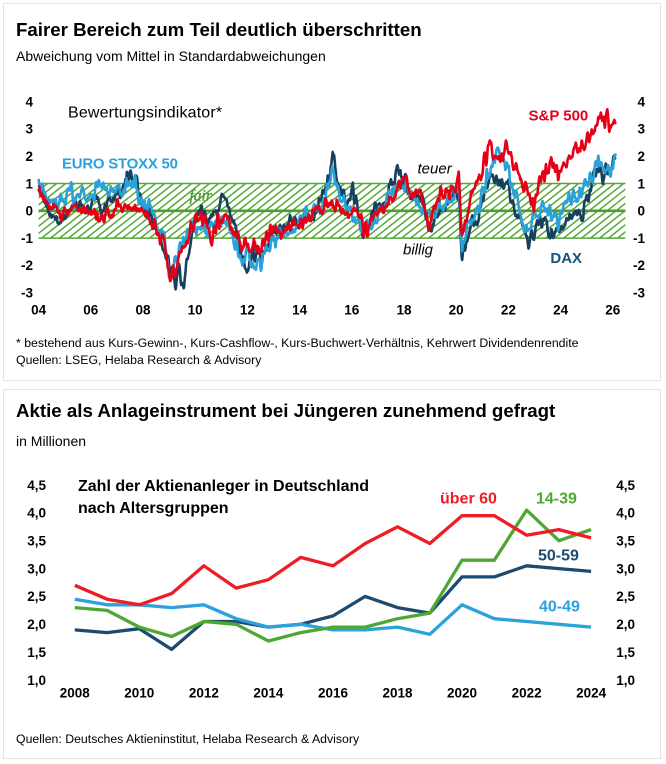 The width and height of the screenshot is (666, 764). I want to click on svg-text: 12, so click(247, 310).